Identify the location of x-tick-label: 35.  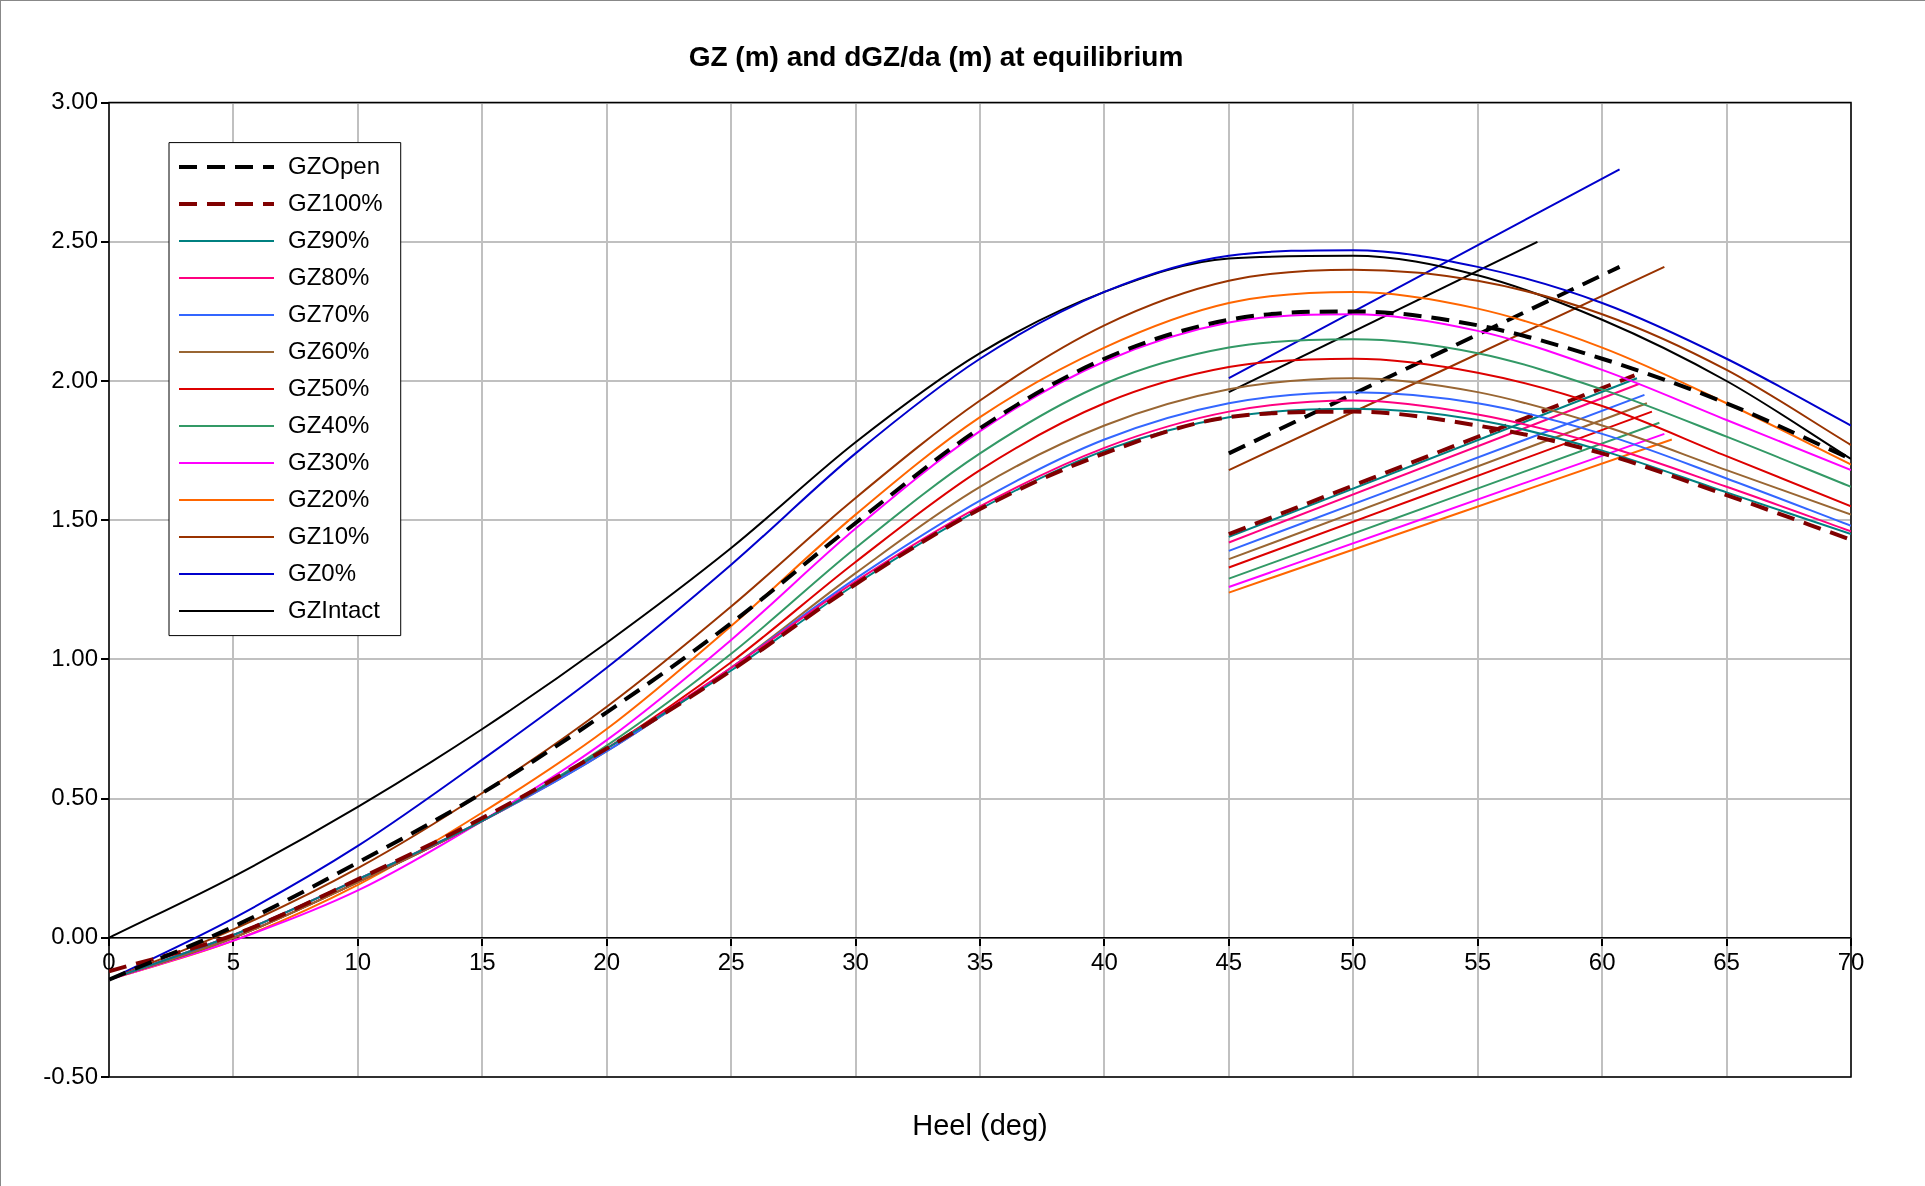
(980, 961).